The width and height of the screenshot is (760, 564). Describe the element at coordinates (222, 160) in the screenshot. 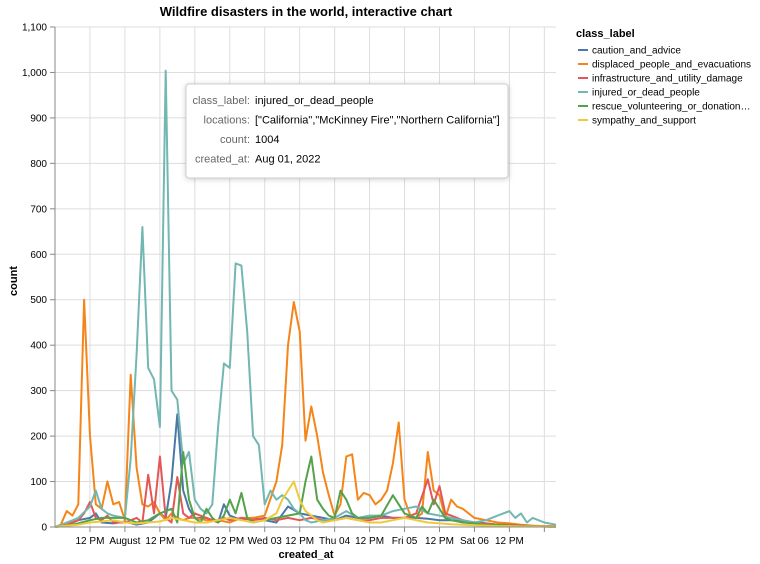

I see `tooltip-key: created_at:` at that location.